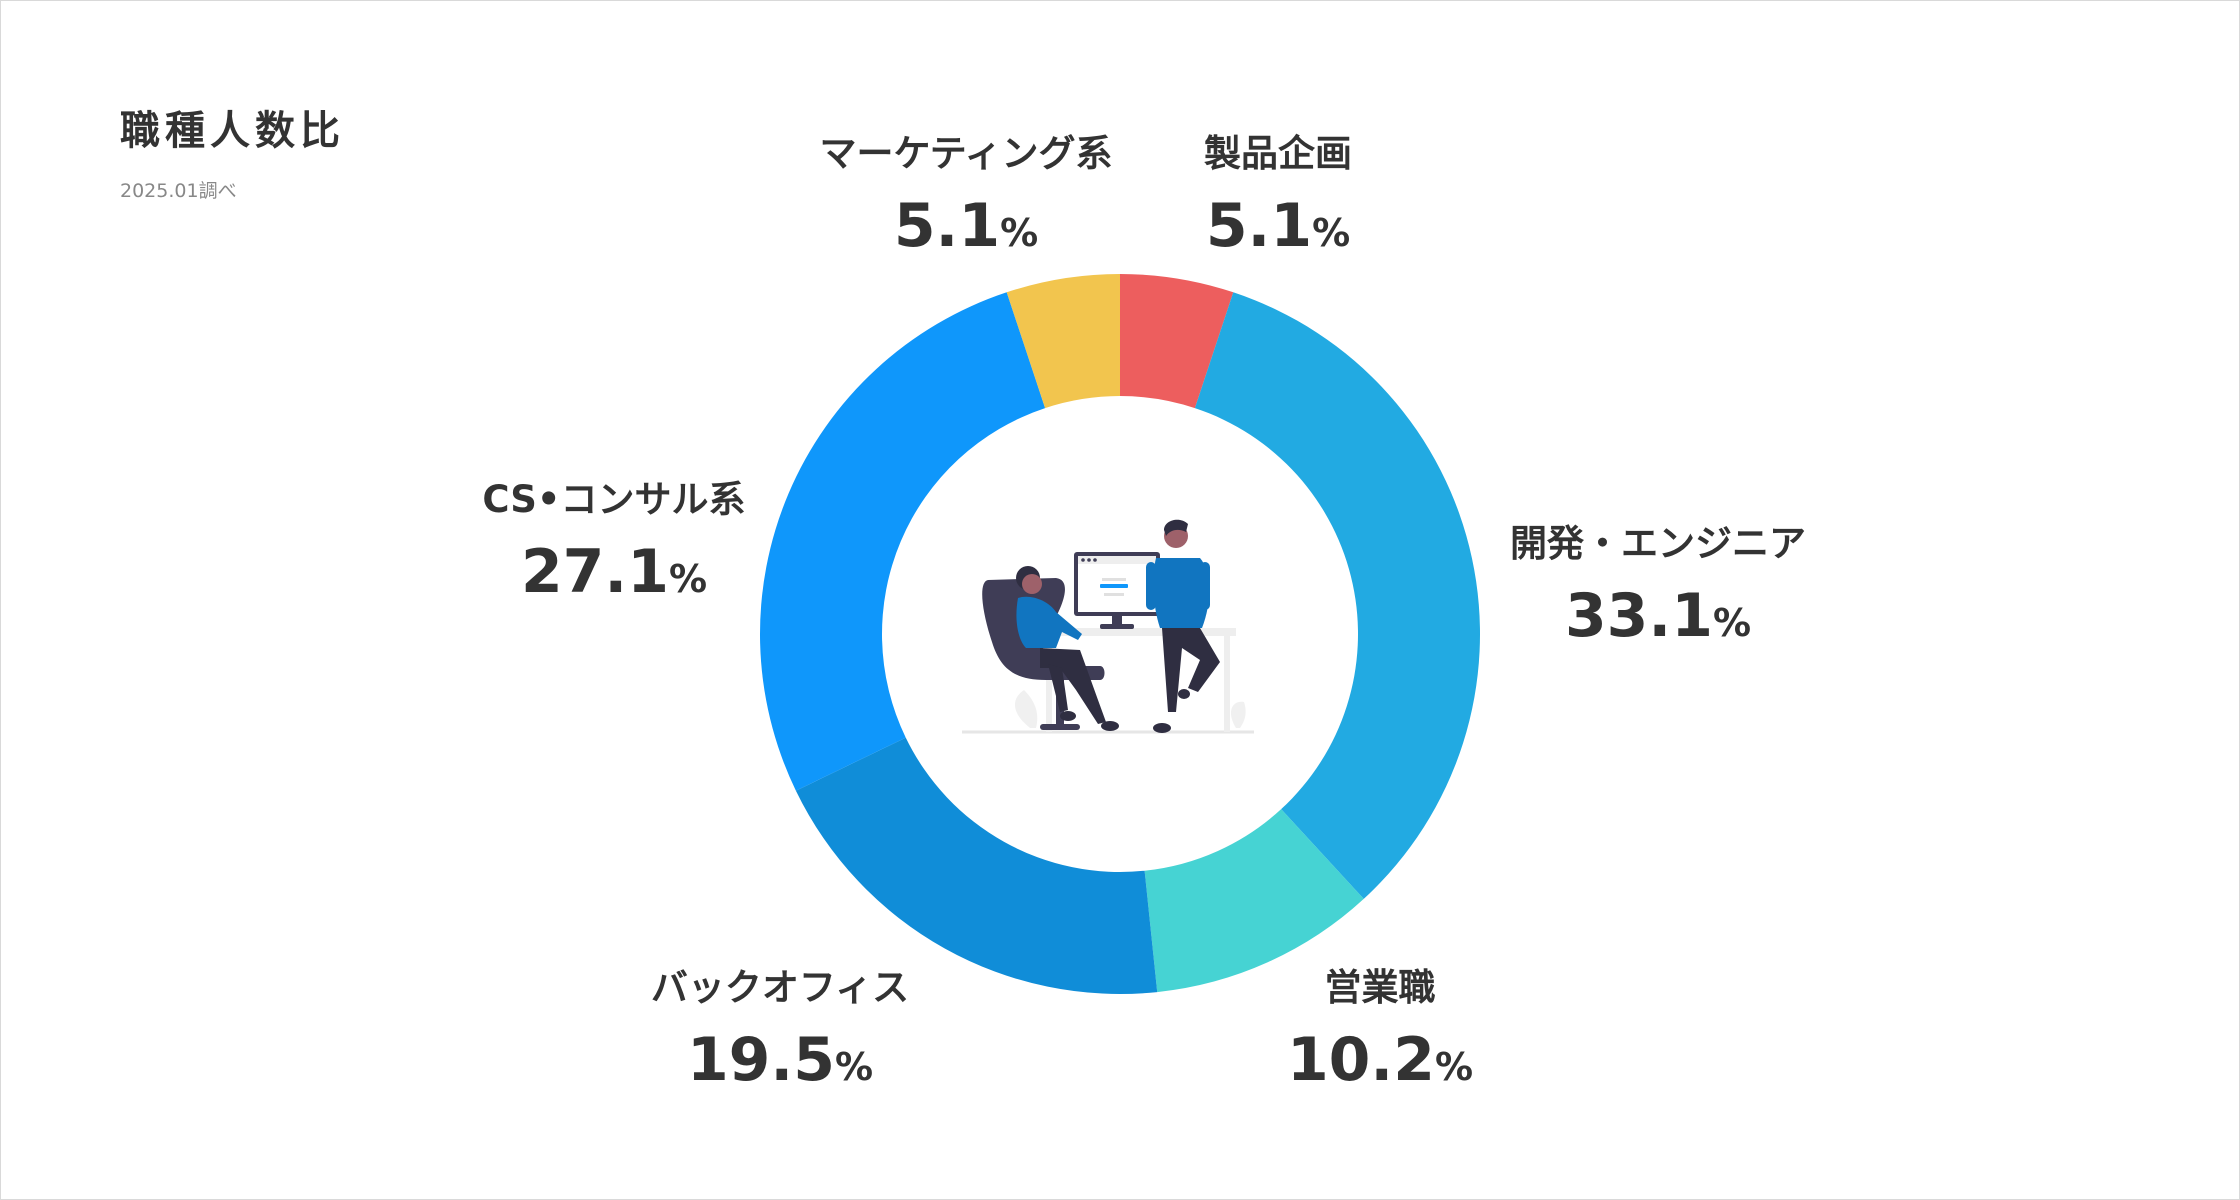 This screenshot has height=1200, width=2240. Describe the element at coordinates (780, 987) in the screenshot. I see `slice-category-label: バックオフィス` at that location.